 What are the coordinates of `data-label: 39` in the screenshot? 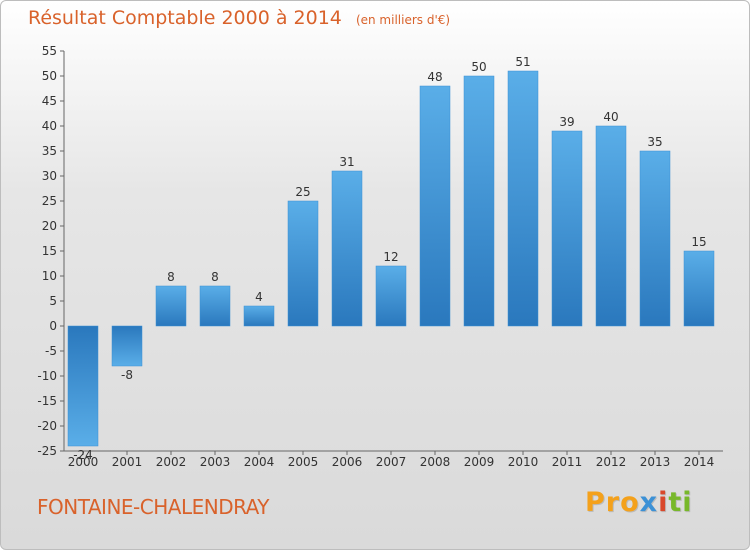 It's located at (566, 122).